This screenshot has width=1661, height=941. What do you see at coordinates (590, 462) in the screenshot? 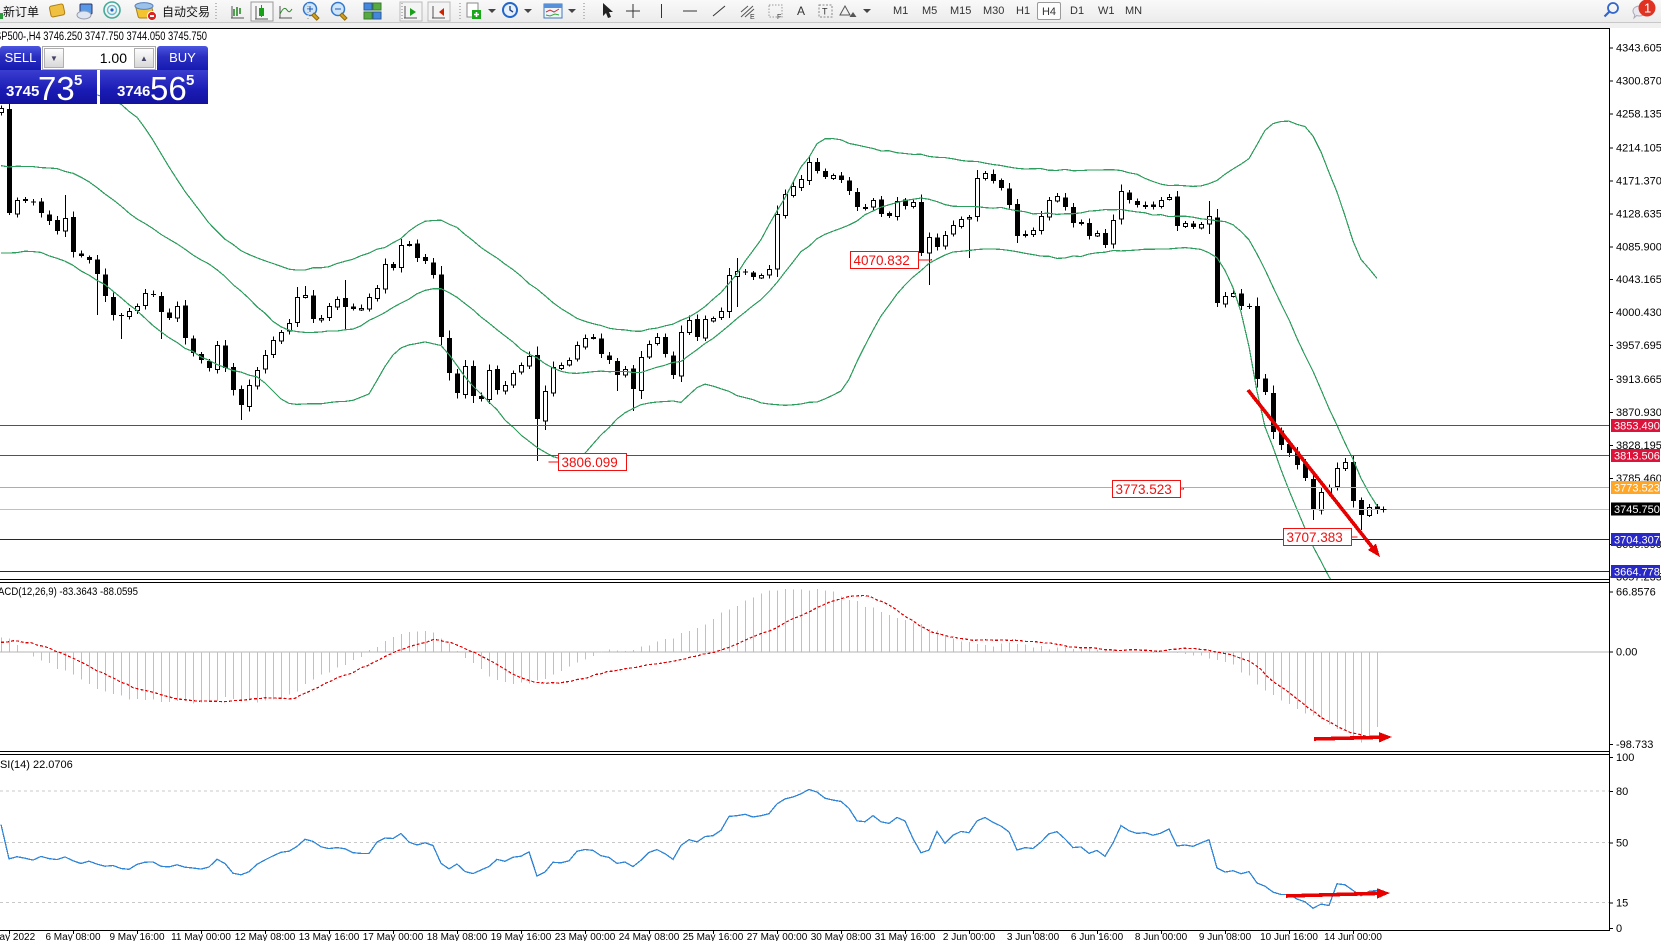
I see `svg-text: 3806.099` at bounding box center [590, 462].